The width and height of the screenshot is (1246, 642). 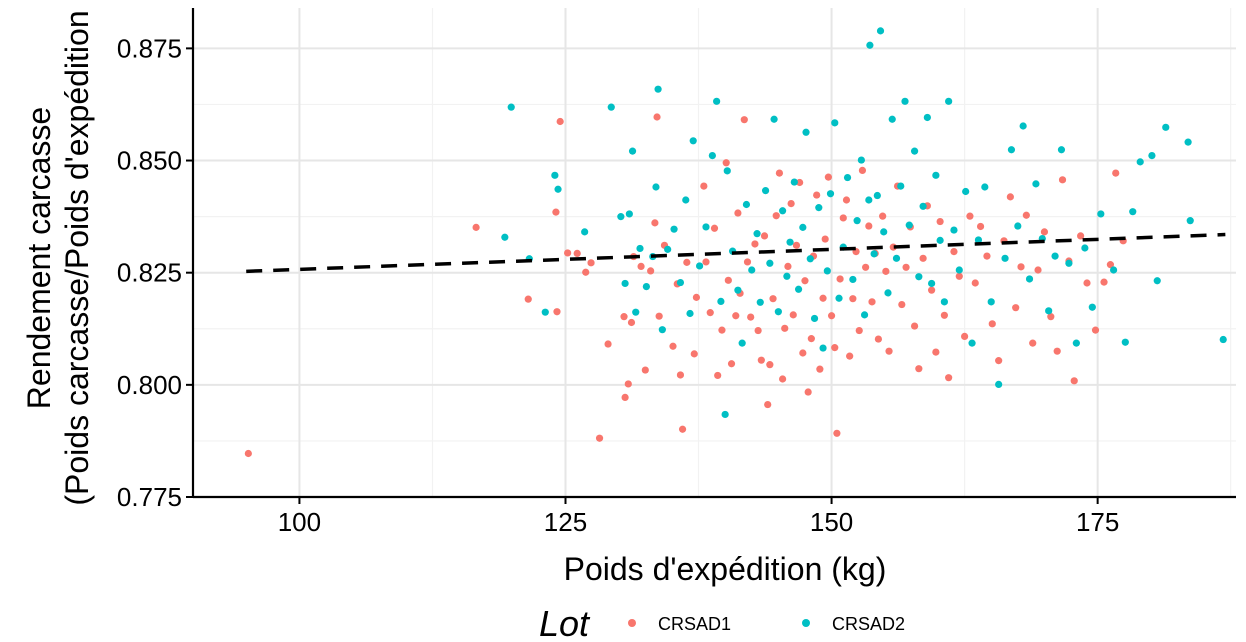 What do you see at coordinates (831, 522) in the screenshot?
I see `x-tick-label: 150` at bounding box center [831, 522].